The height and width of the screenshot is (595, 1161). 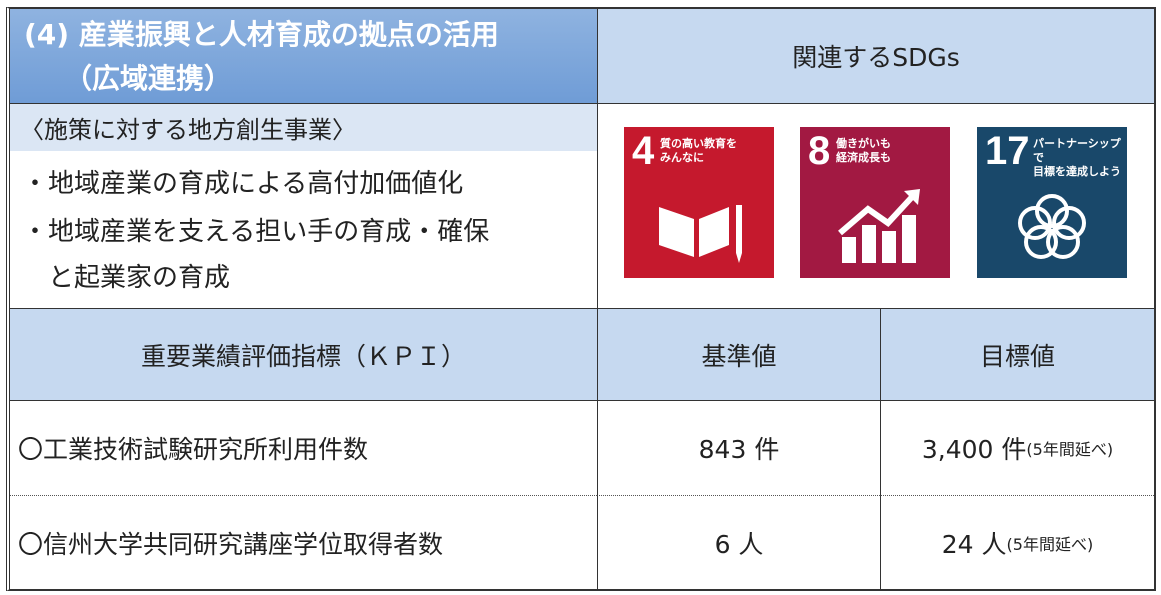 What do you see at coordinates (303, 56) in the screenshot?
I see `section-title: (4) 産業振興と人材育成の拠点の活用 （広域連携）` at bounding box center [303, 56].